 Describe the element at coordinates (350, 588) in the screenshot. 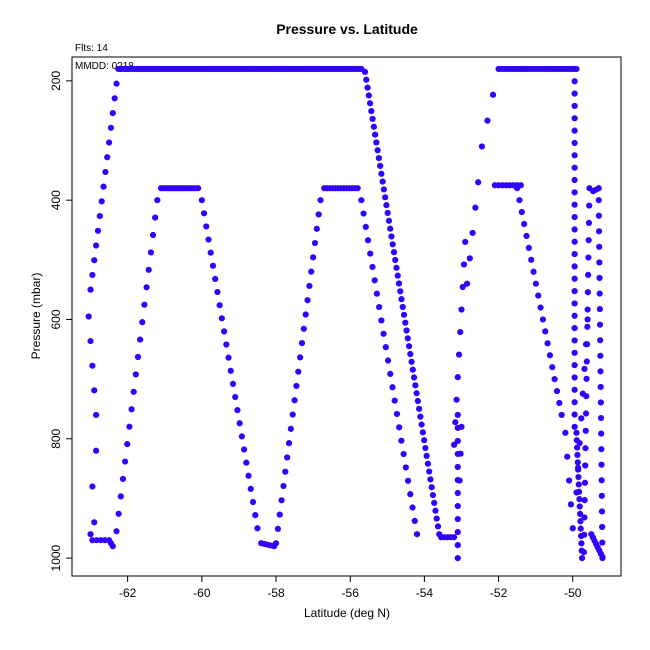

I see `x-axis: -62 -60 -58 -56 -54 -52 -50` at that location.